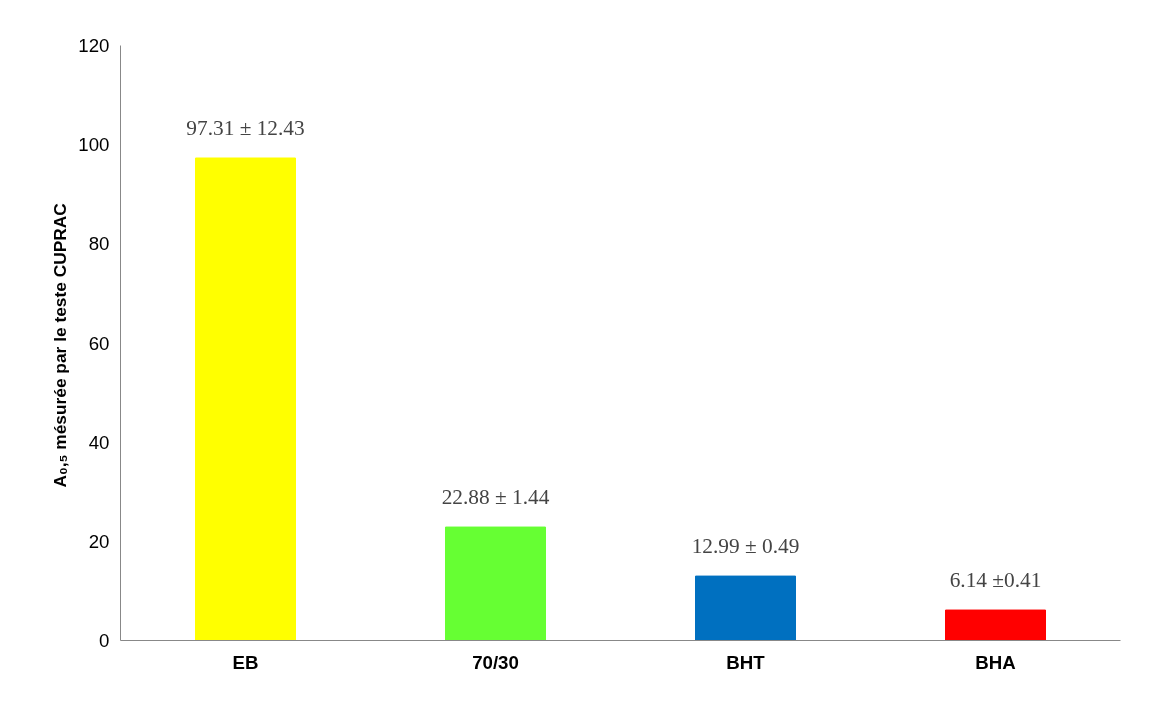  I want to click on x-tick-label: BHA, so click(995, 662).